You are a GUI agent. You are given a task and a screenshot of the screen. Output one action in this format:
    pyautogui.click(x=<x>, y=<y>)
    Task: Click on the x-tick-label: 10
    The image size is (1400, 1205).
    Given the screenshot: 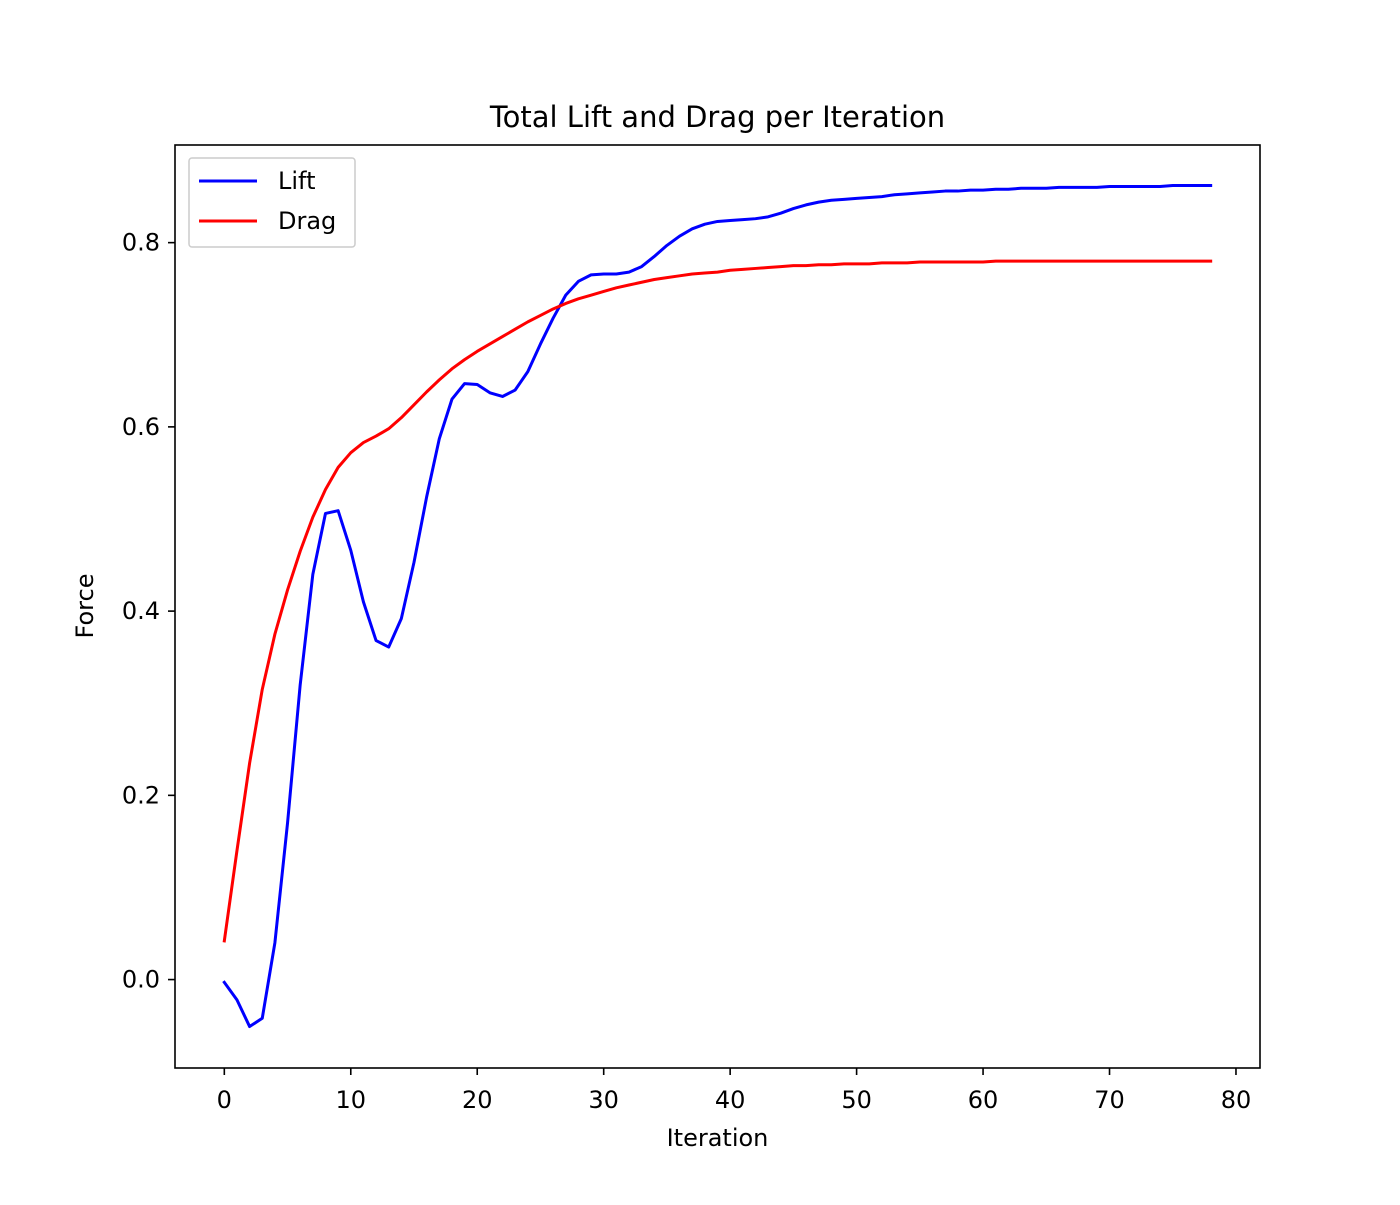 What is the action you would take?
    pyautogui.click(x=351, y=1100)
    